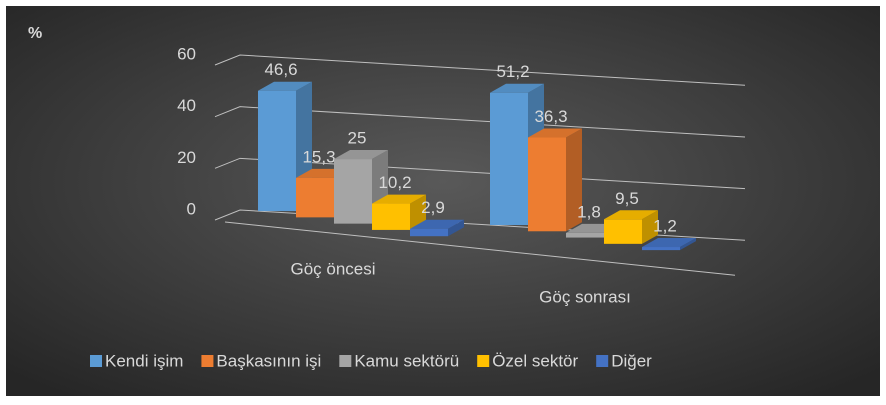 This screenshot has width=886, height=405. What do you see at coordinates (406, 360) in the screenshot?
I see `legend-label: Kamu sektörü` at bounding box center [406, 360].